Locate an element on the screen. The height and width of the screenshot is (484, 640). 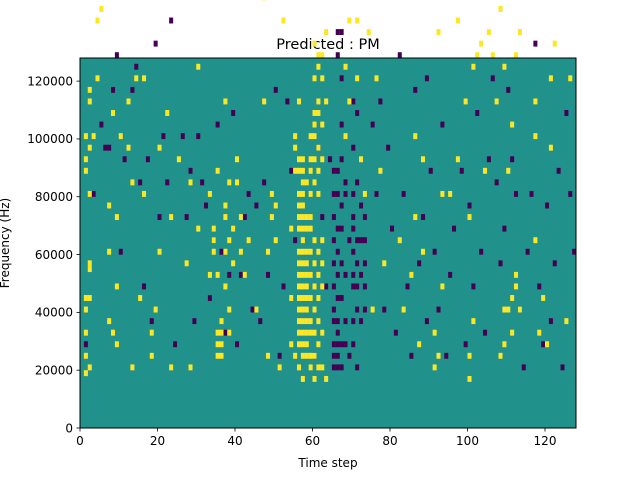
x-tick-label: 20 is located at coordinates (157, 441).